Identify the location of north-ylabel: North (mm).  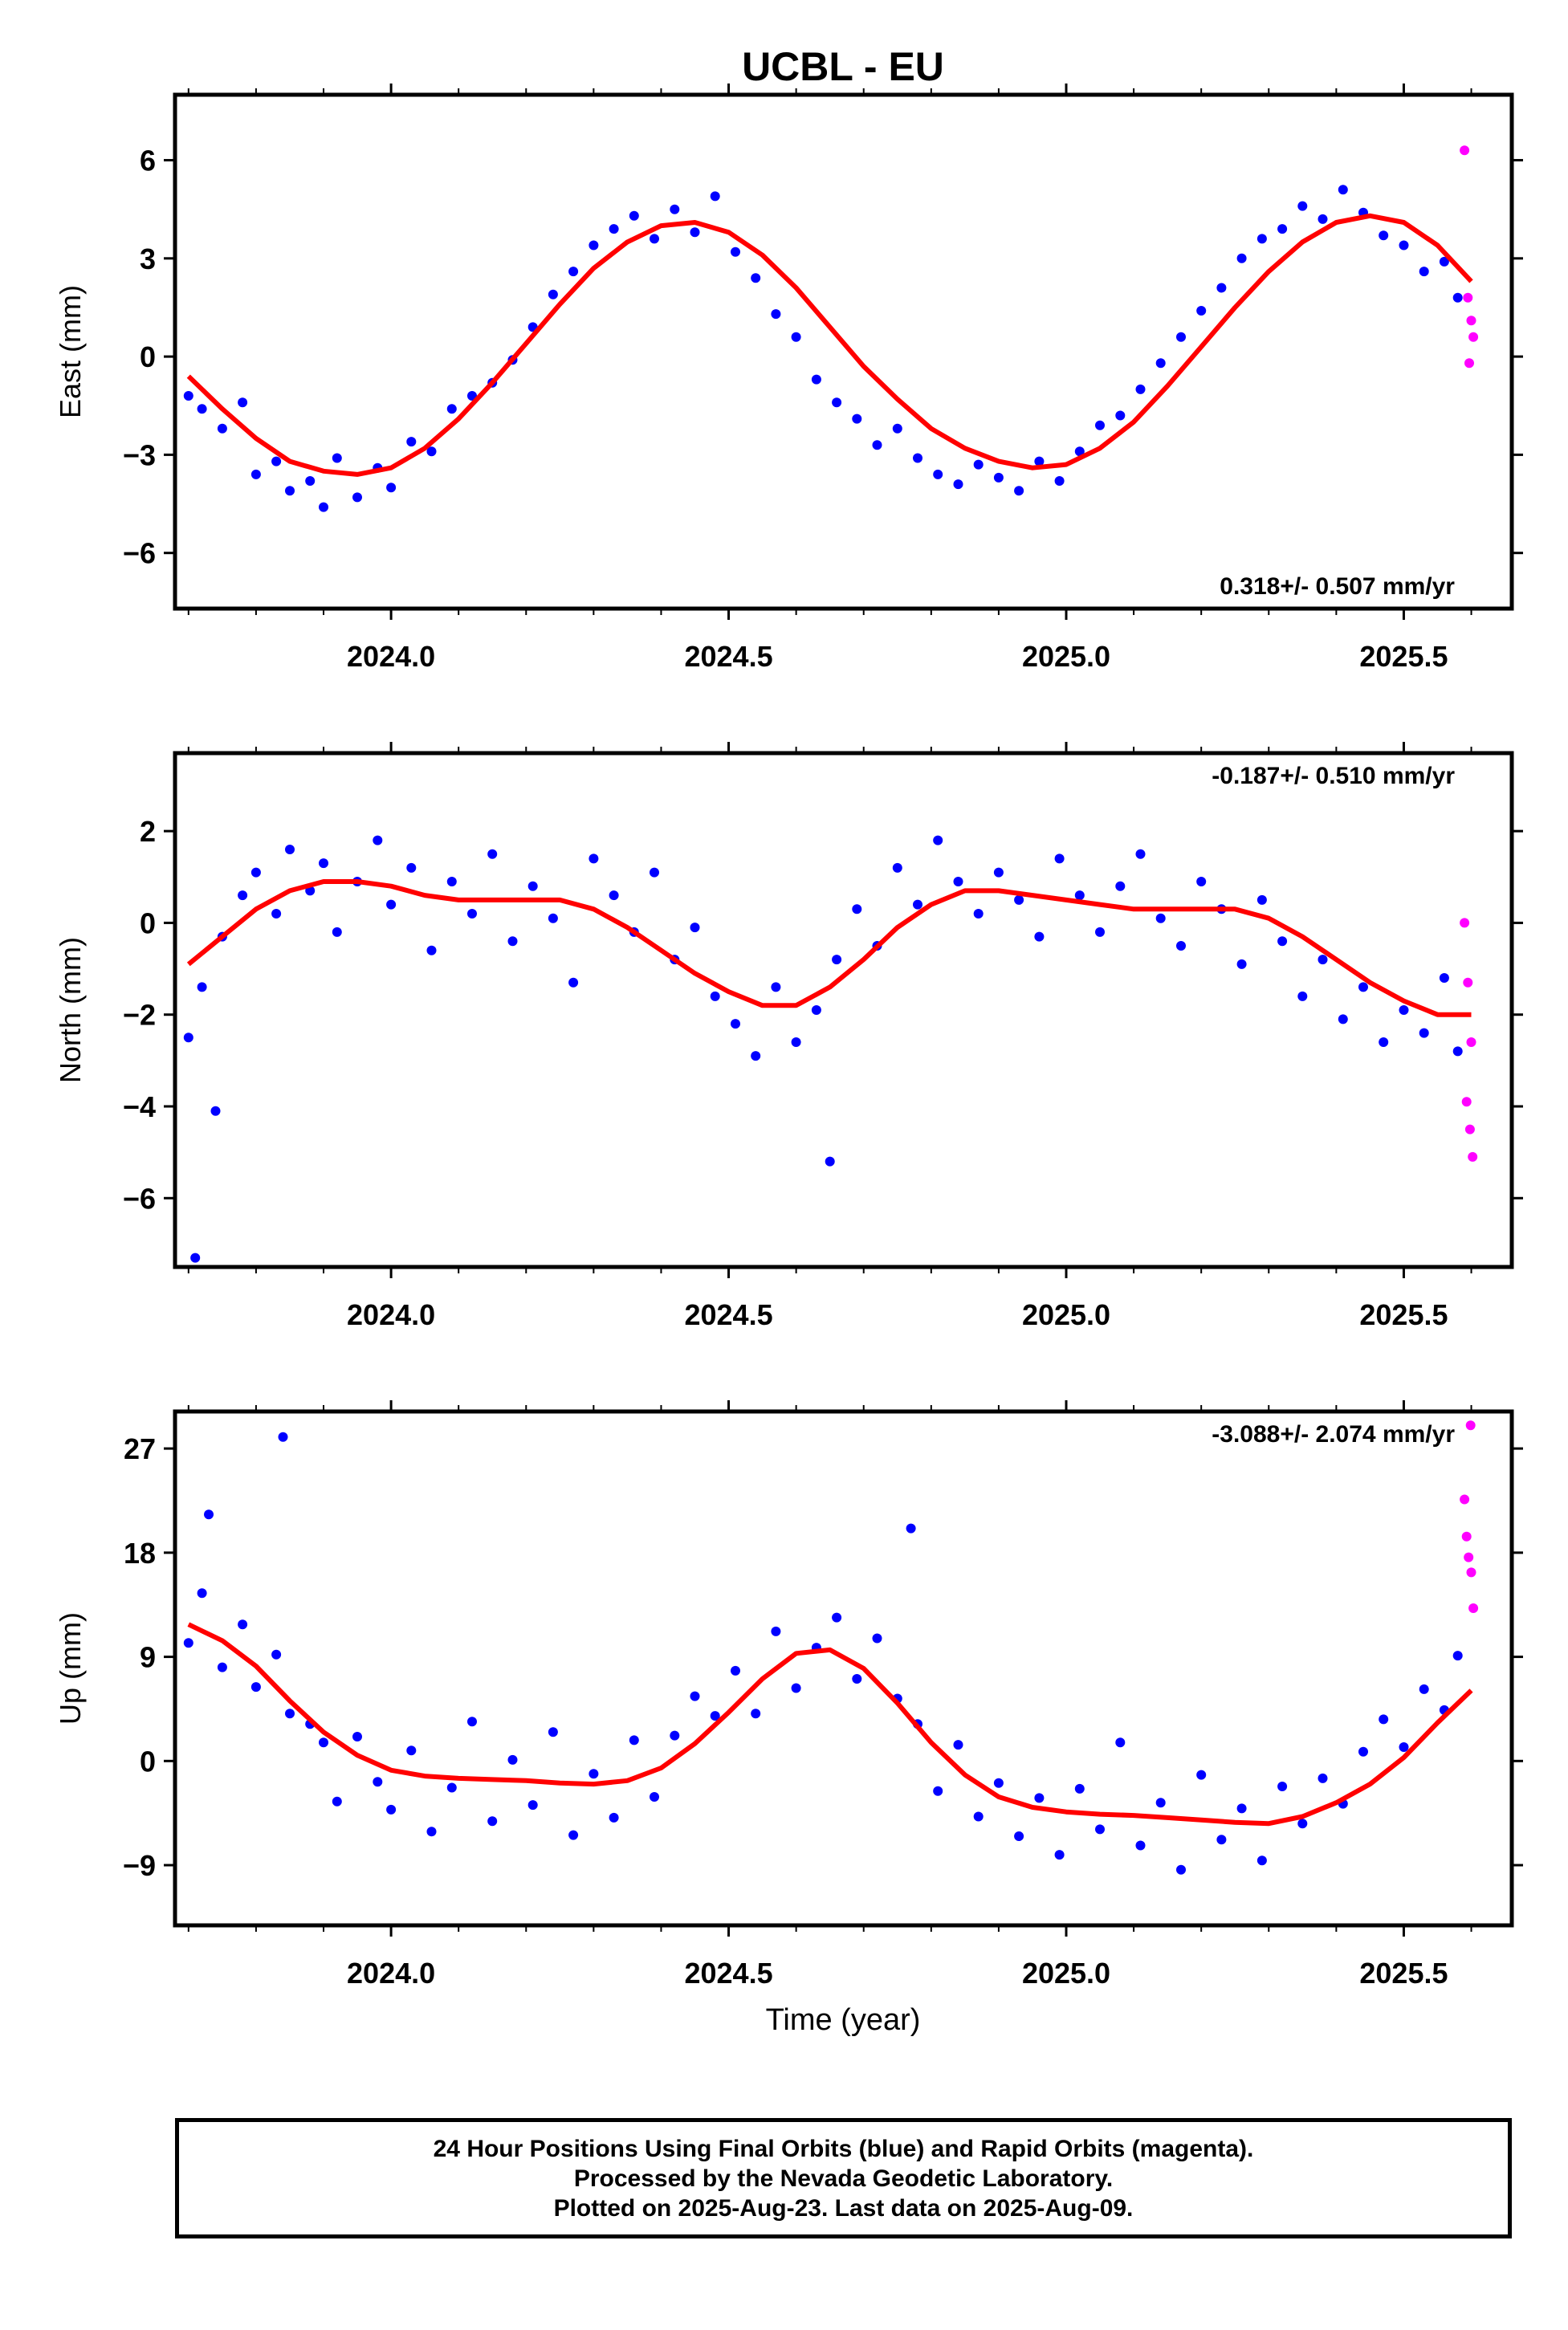
(70, 1010).